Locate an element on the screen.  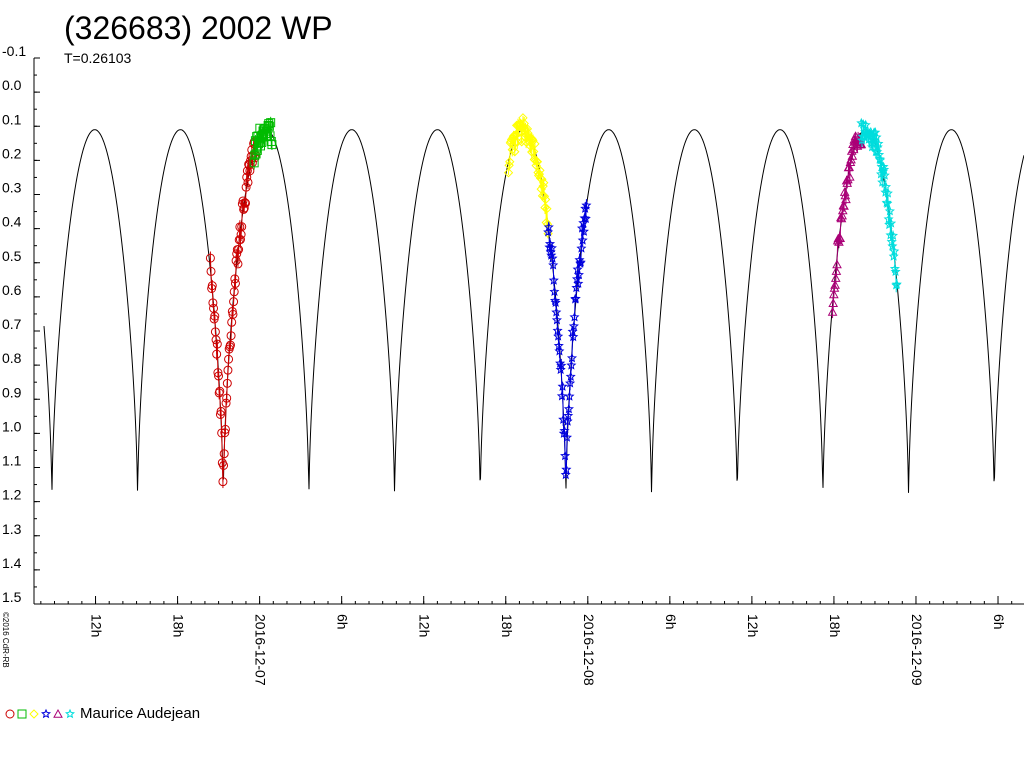
y-tick-label: 0.9 is located at coordinates (12, 392).